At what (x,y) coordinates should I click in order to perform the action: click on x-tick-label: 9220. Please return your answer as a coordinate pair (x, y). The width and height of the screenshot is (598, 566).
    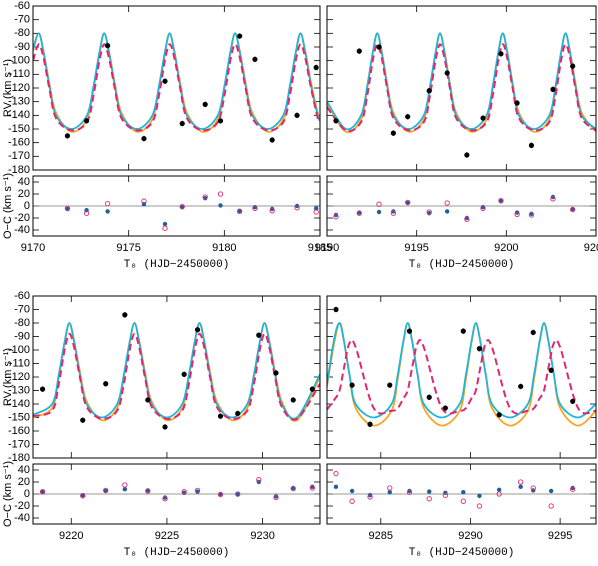
    Looking at the image, I should click on (71, 536).